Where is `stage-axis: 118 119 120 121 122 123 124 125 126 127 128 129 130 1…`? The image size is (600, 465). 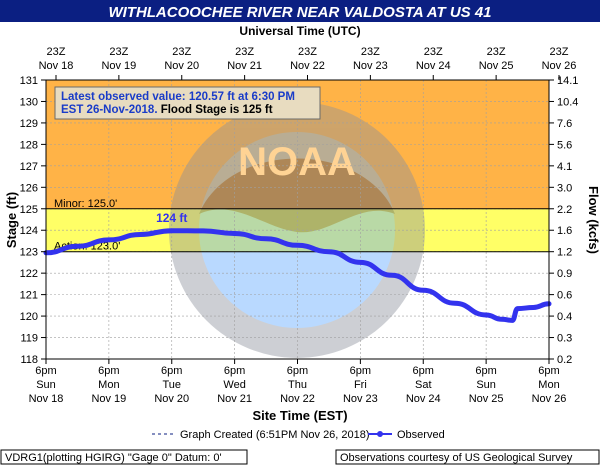 stage-axis: 118 119 120 121 122 123 124 125 126 127 128 129 130 1… is located at coordinates (33, 220).